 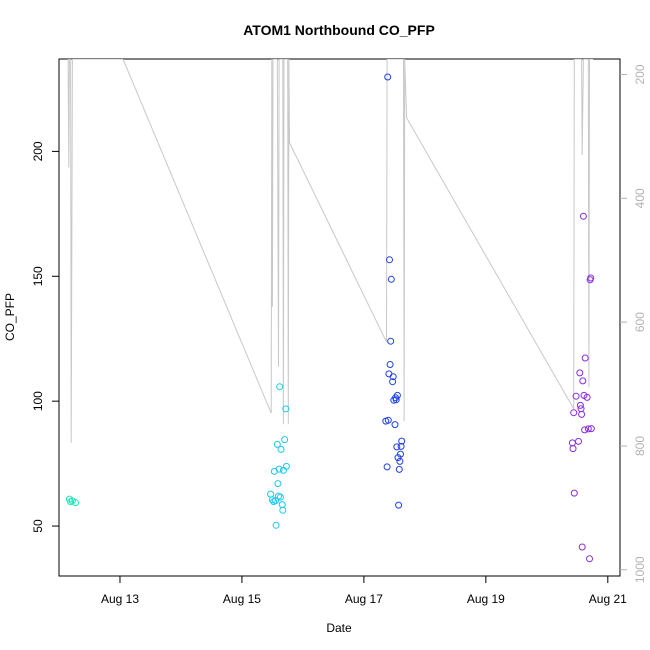 I want to click on x-tick-label: Aug 15, so click(x=242, y=599).